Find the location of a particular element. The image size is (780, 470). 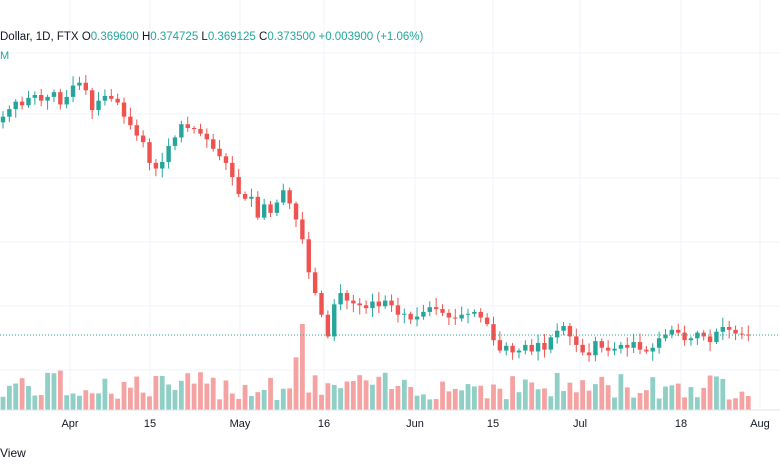

x-tick-label: May is located at coordinates (240, 424).